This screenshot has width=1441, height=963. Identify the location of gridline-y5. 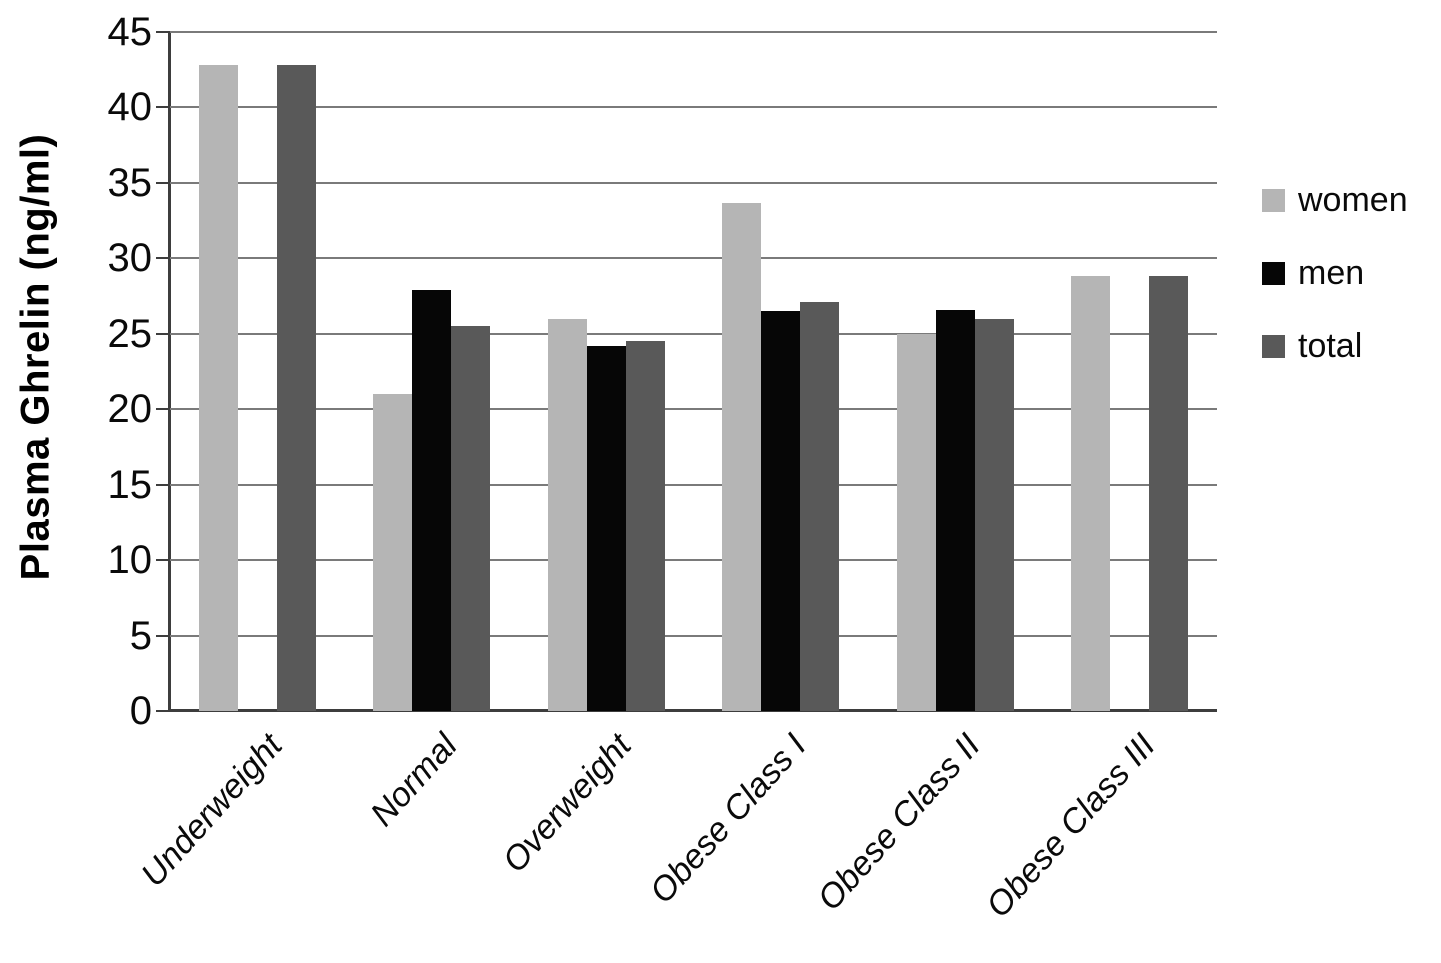
(693, 635).